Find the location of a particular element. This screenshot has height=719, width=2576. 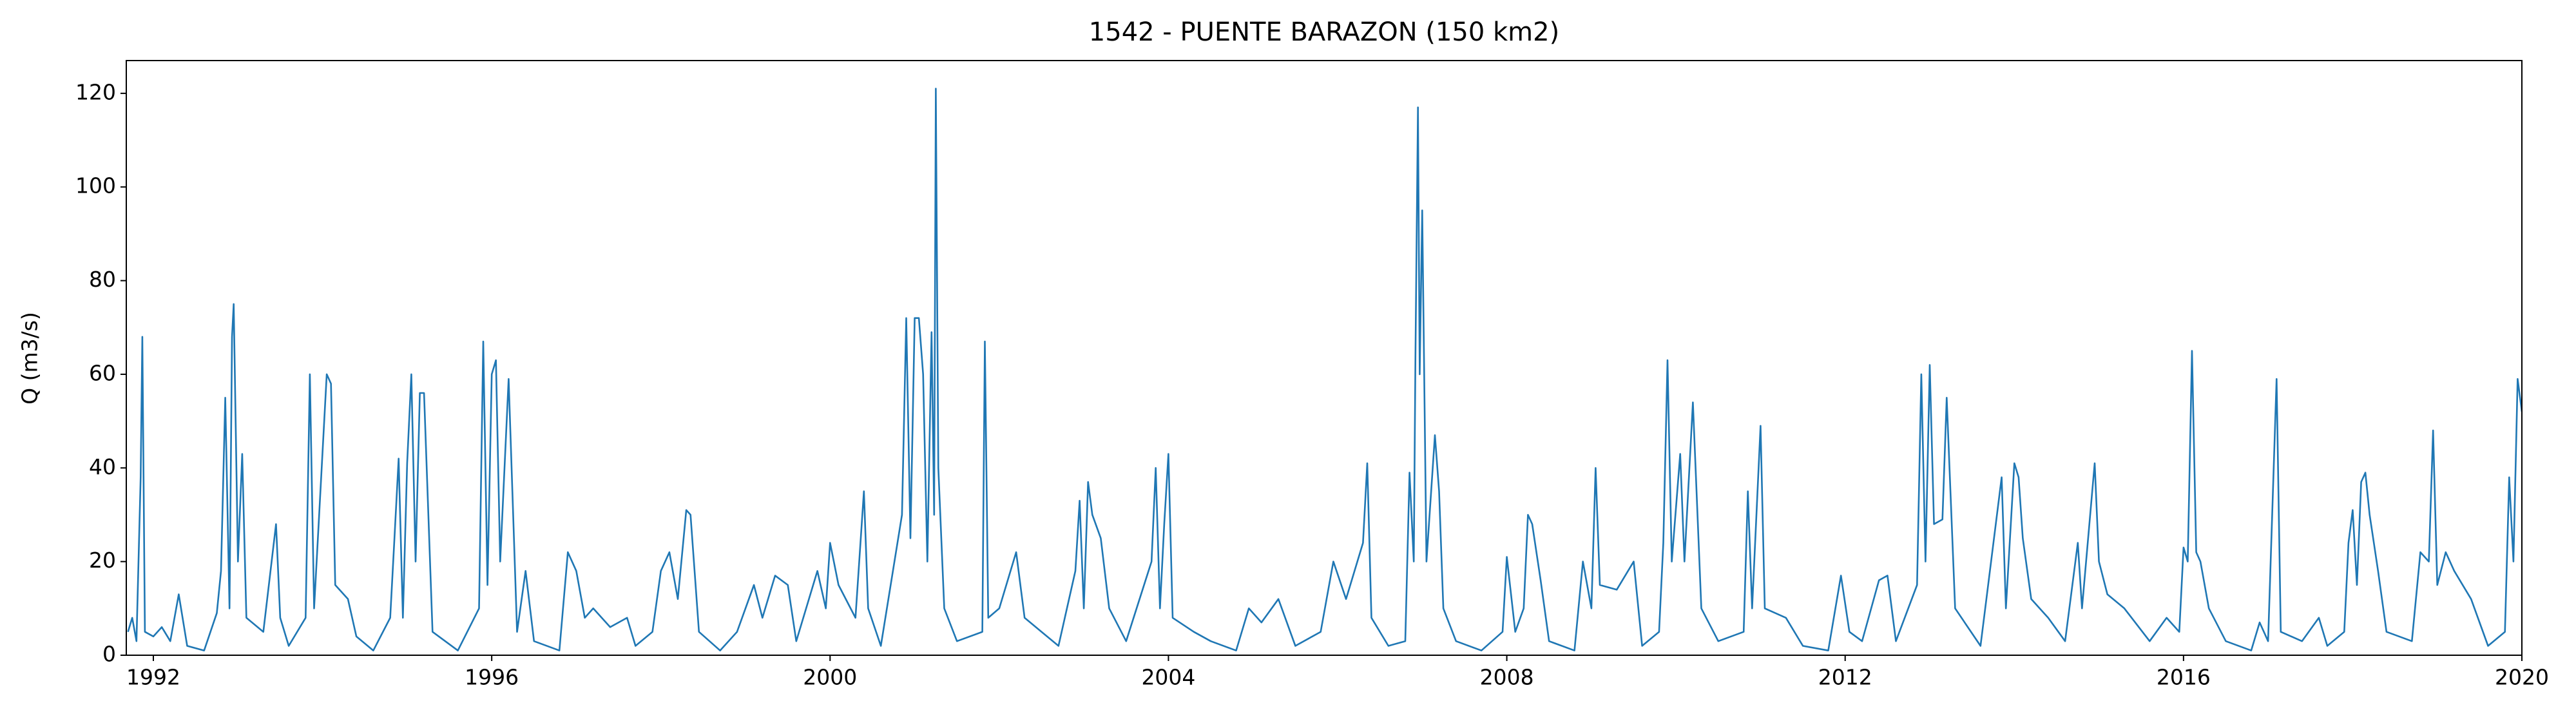

y-tick-label: 100 is located at coordinates (95, 185).